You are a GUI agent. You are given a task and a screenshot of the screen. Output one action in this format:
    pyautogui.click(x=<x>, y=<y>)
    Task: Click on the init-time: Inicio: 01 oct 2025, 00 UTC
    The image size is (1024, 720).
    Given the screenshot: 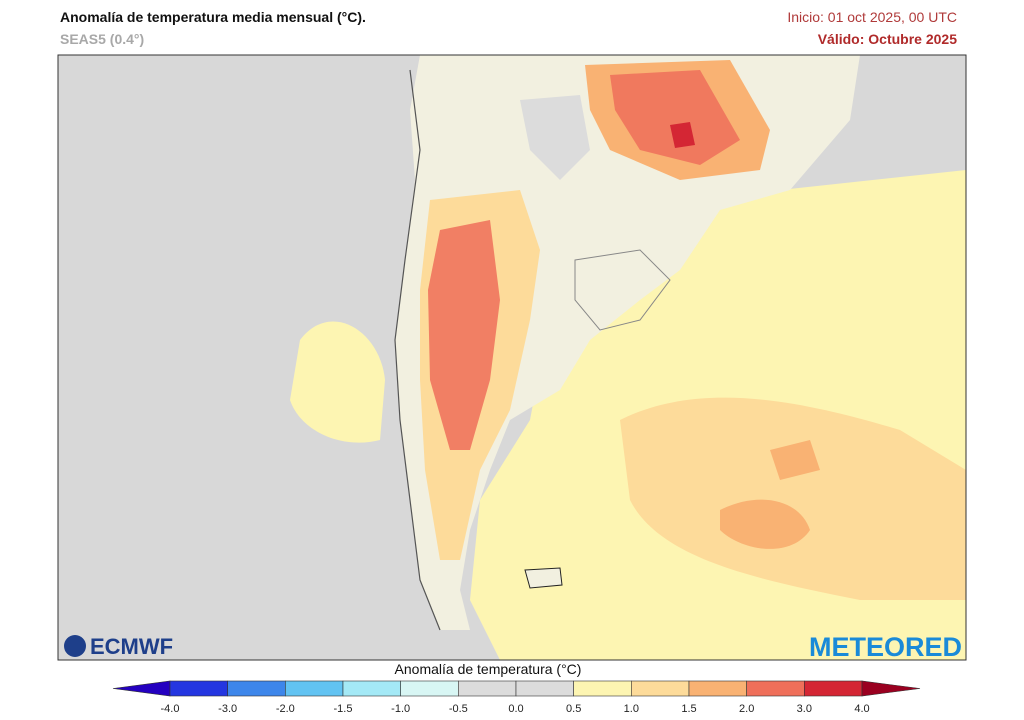 What is the action you would take?
    pyautogui.click(x=872, y=17)
    